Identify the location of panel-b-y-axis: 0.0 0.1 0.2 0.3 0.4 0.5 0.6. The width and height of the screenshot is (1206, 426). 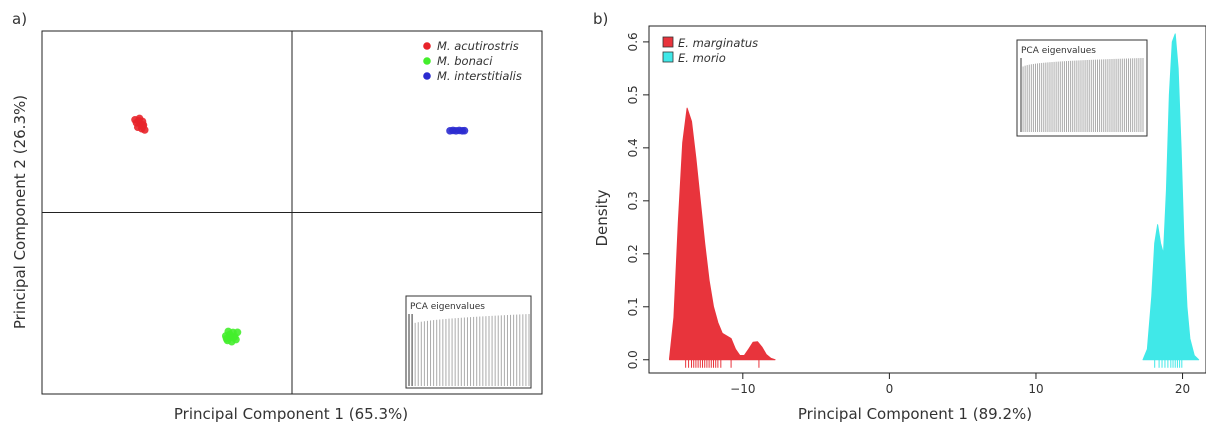
(637, 200).